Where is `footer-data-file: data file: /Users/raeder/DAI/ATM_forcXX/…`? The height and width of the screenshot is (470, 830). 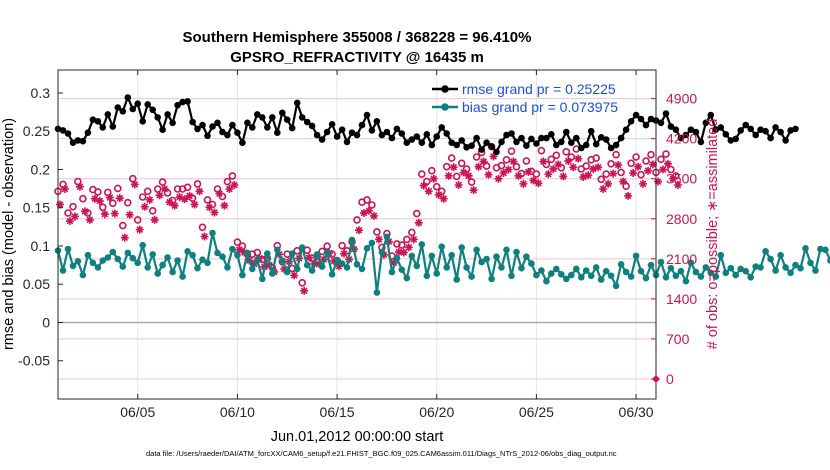
footer-data-file: data file: /Users/raeder/DAI/ATM_forcXX/… is located at coordinates (381, 453).